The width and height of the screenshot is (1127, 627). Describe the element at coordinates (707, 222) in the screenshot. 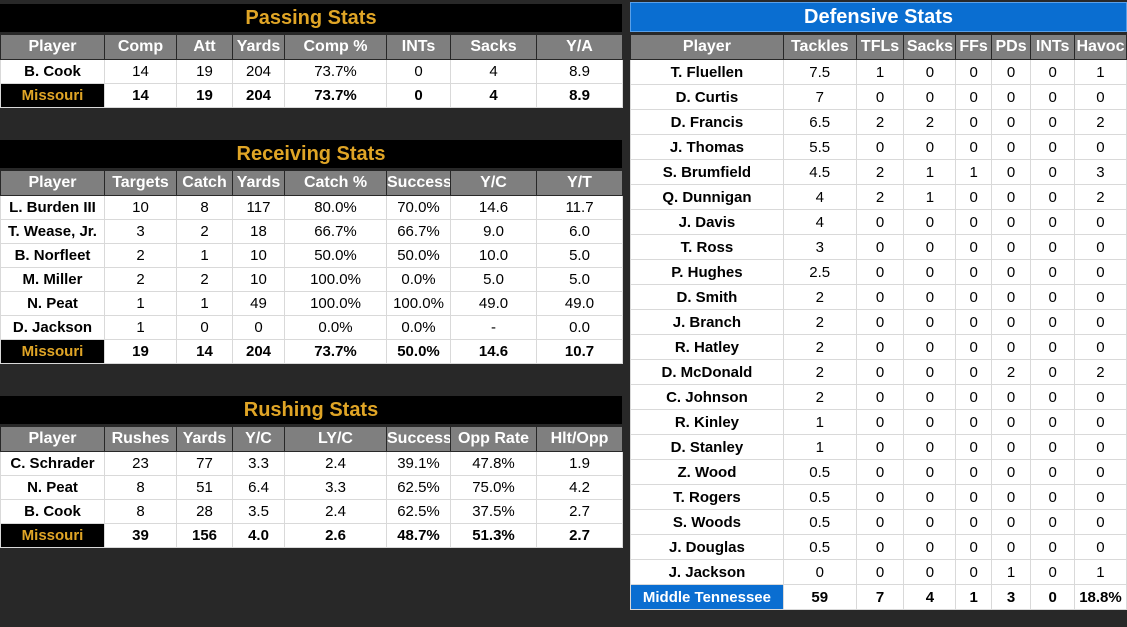

I see `player-name: J. Davis` at that location.